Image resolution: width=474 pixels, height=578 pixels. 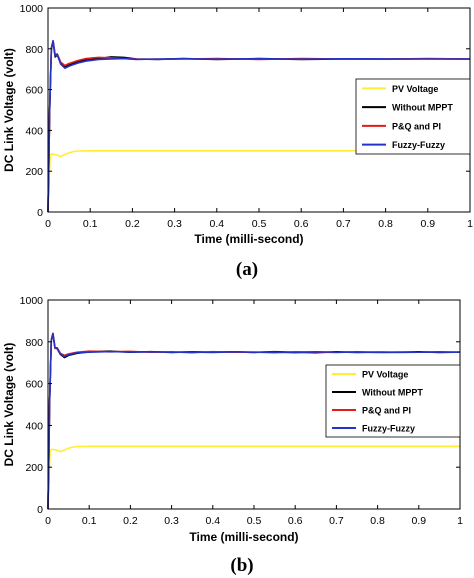 What do you see at coordinates (241, 565) in the screenshot?
I see `panel-label: (b)` at bounding box center [241, 565].